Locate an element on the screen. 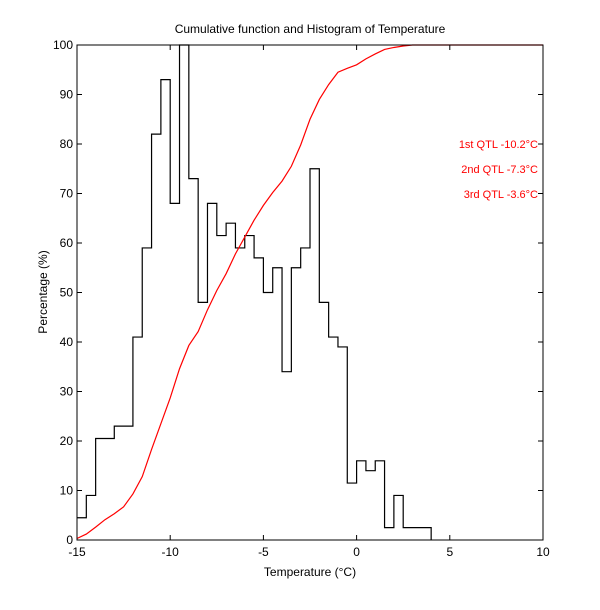  x-tick-label: -5 is located at coordinates (263, 552).